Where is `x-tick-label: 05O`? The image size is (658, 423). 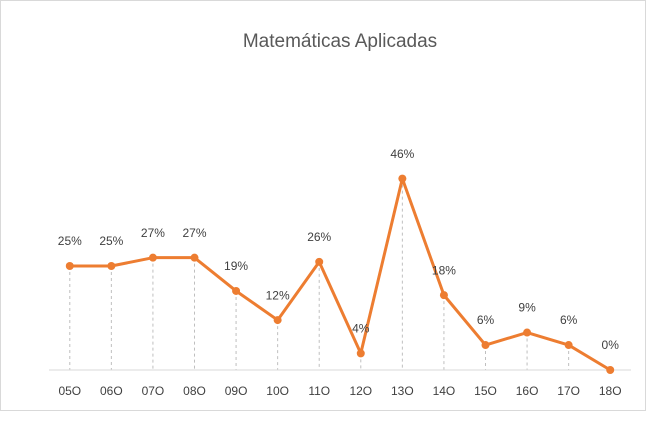 x-tick-label: 05O is located at coordinates (69, 391).